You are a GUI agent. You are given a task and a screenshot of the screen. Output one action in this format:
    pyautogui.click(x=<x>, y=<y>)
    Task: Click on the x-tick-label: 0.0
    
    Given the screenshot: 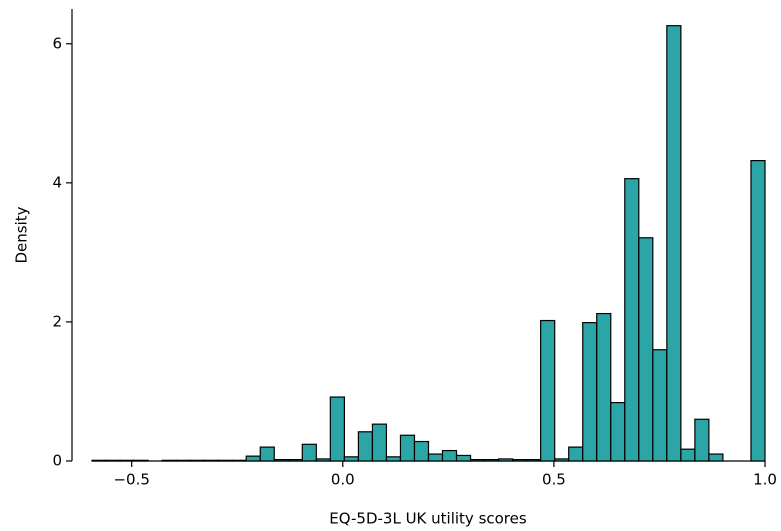 What is the action you would take?
    pyautogui.click(x=343, y=480)
    